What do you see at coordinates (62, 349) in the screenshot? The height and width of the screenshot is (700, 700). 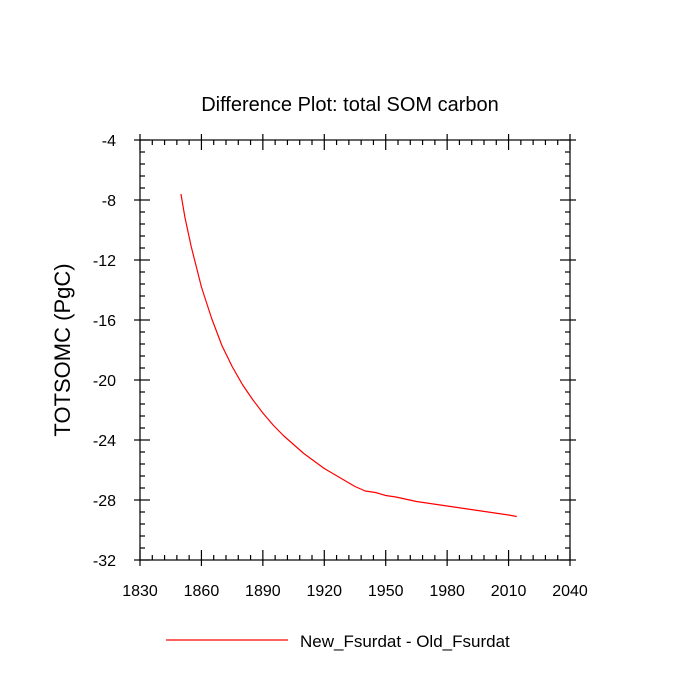 I see `y-axis-label: TOTSOMC (PgC)` at bounding box center [62, 349].